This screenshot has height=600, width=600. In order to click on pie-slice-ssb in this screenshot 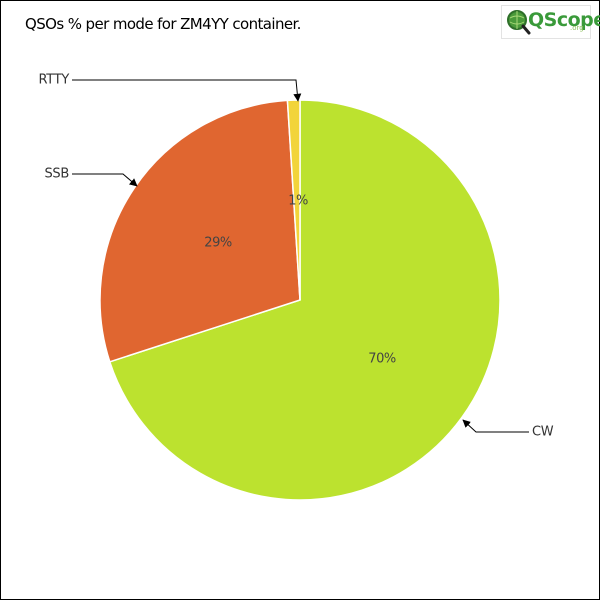, I will do `click(200, 231)`.